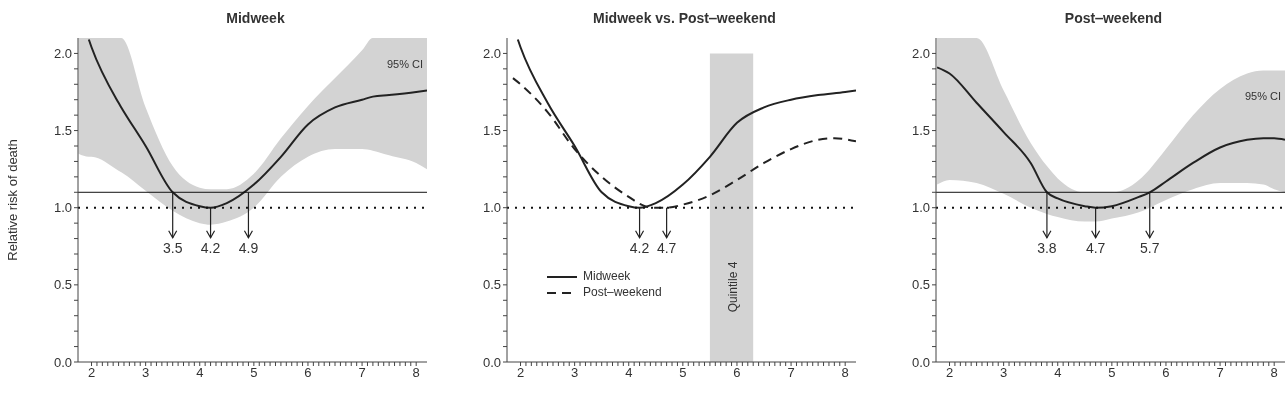 This screenshot has width=1287, height=400. What do you see at coordinates (684, 18) in the screenshot?
I see `chart-title: Midweek vs. Post‒weekend` at bounding box center [684, 18].